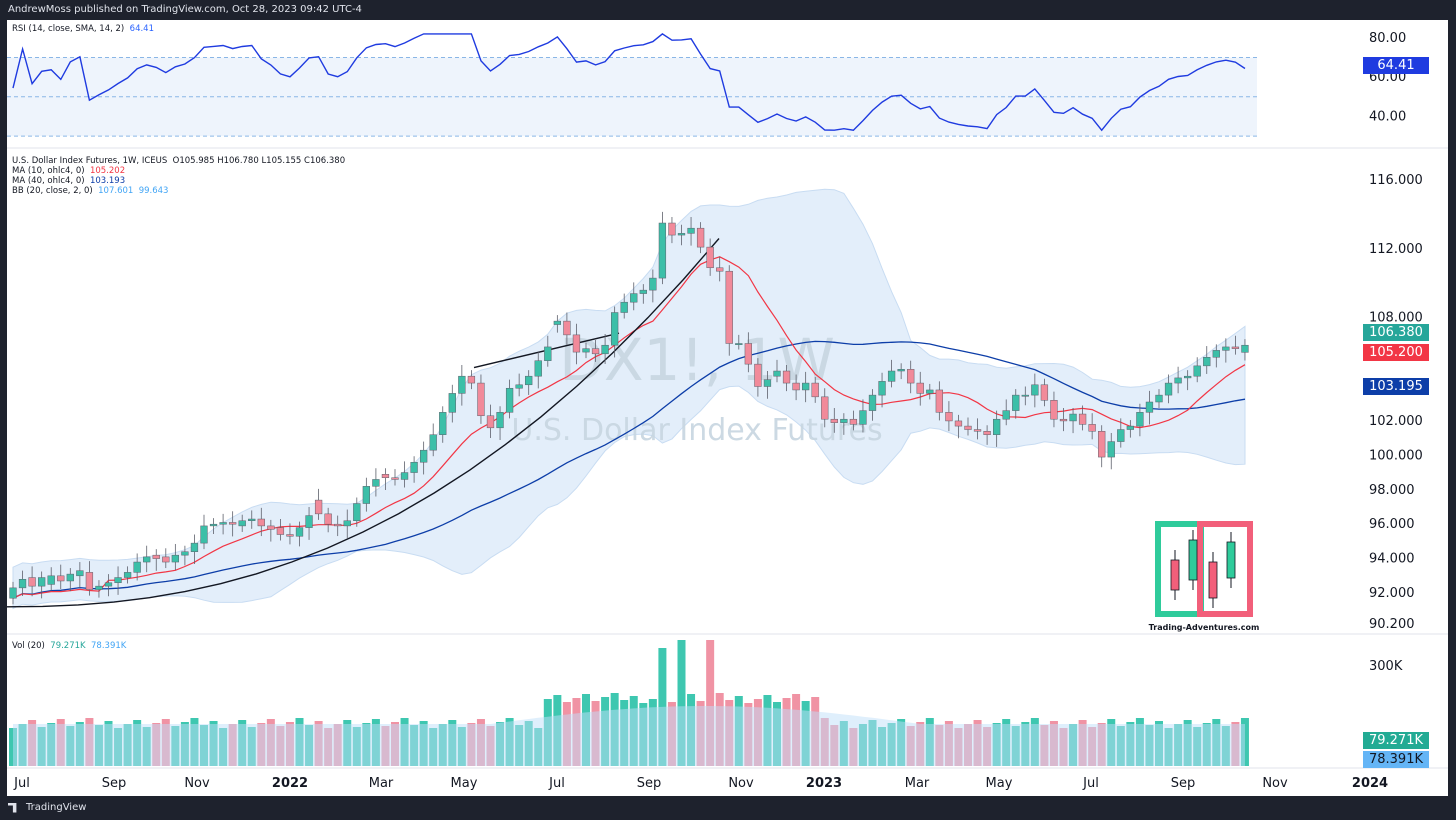  Describe the element at coordinates (290, 783) in the screenshot. I see `time-axis-label: 2022` at that location.